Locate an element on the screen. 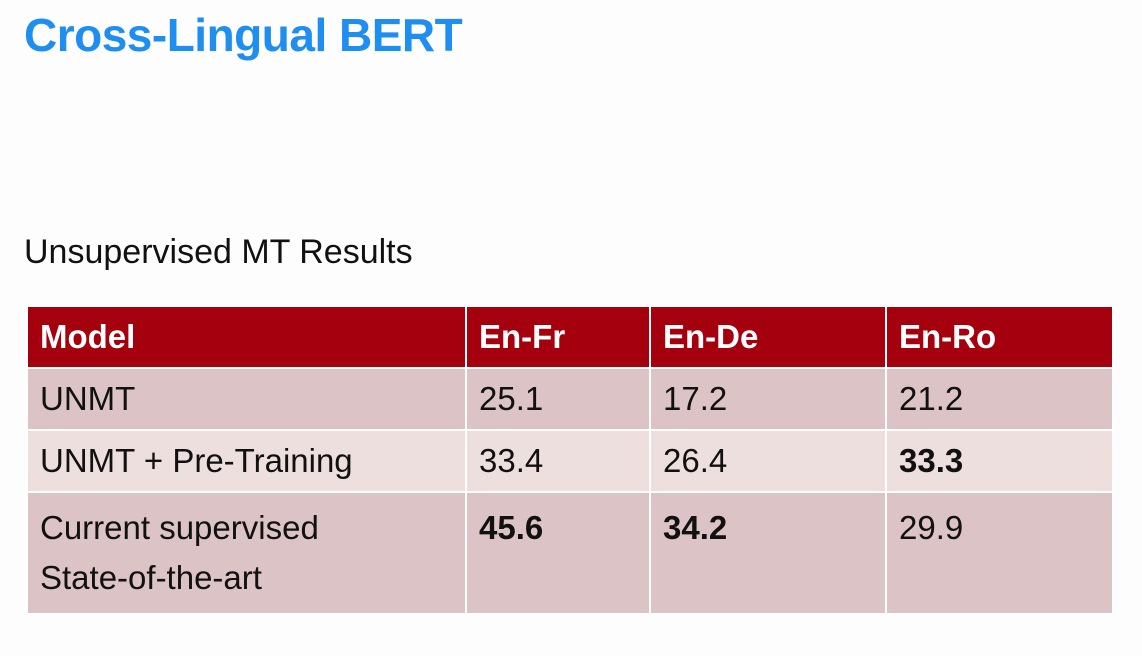 This screenshot has width=1142, height=656. cell-model: UNMT is located at coordinates (246, 399).